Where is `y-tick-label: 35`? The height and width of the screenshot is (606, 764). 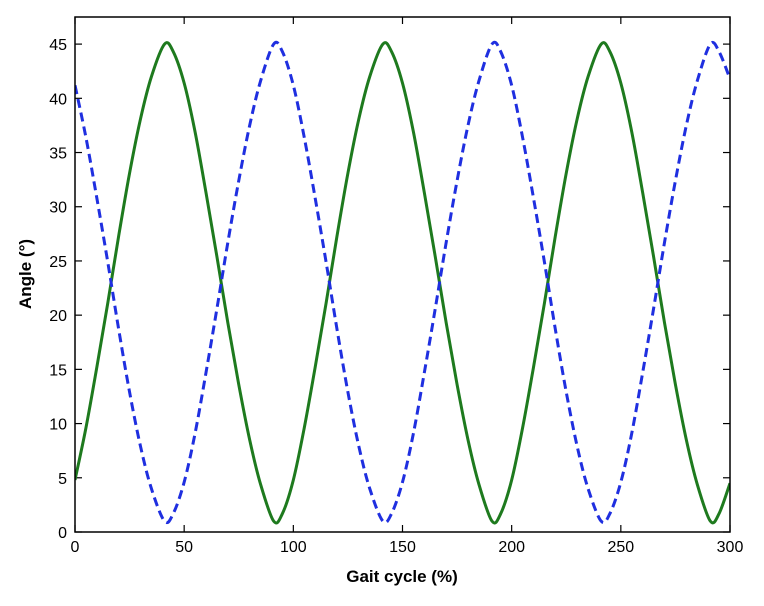 y-tick-label: 35 is located at coordinates (58, 154).